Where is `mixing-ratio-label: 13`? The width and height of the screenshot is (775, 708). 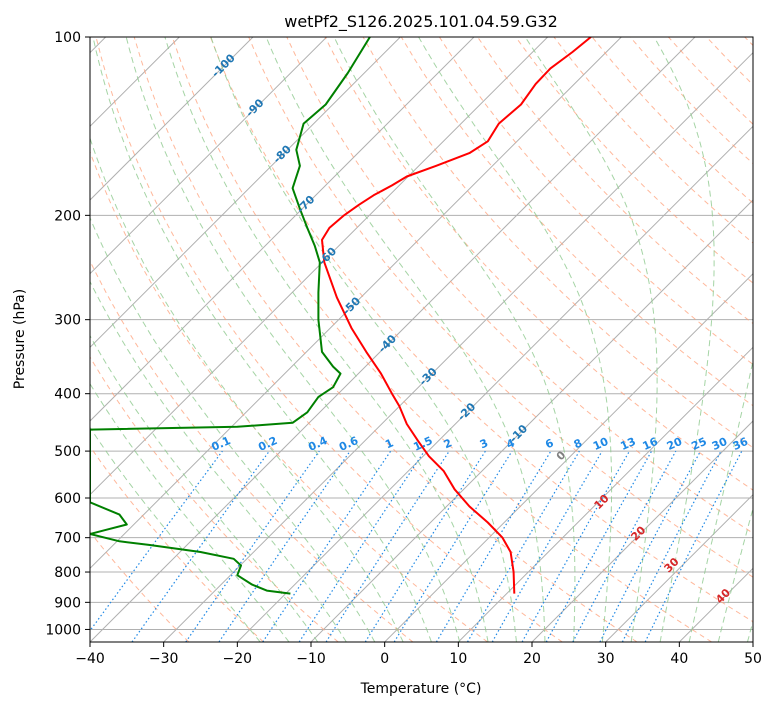
mixing-ratio-label: 13 is located at coordinates (627, 444).